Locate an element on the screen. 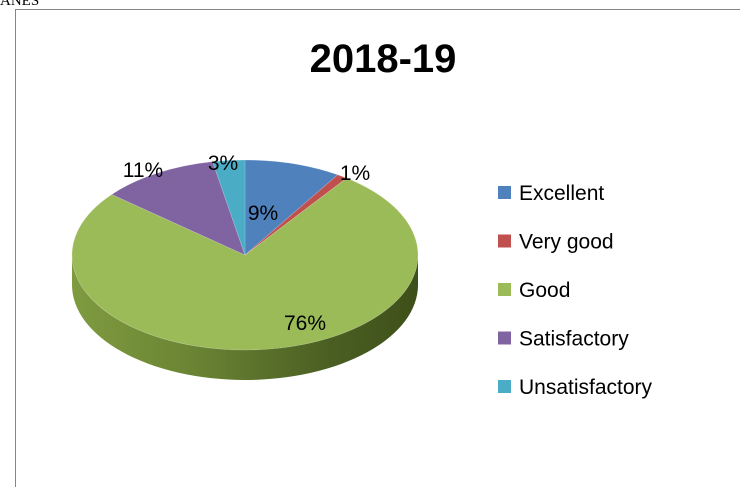 The image size is (743, 489). data-label-layer: 9% 1% 76% 11% 3% is located at coordinates (246, 243).